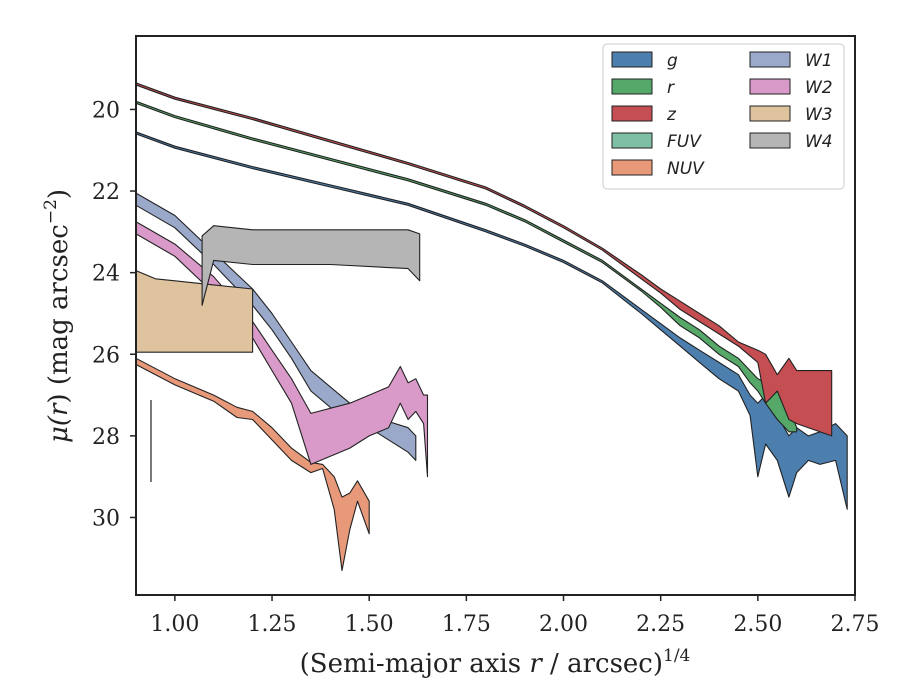 This screenshot has height=700, width=900. I want to click on y-tick-label: 22, so click(106, 192).